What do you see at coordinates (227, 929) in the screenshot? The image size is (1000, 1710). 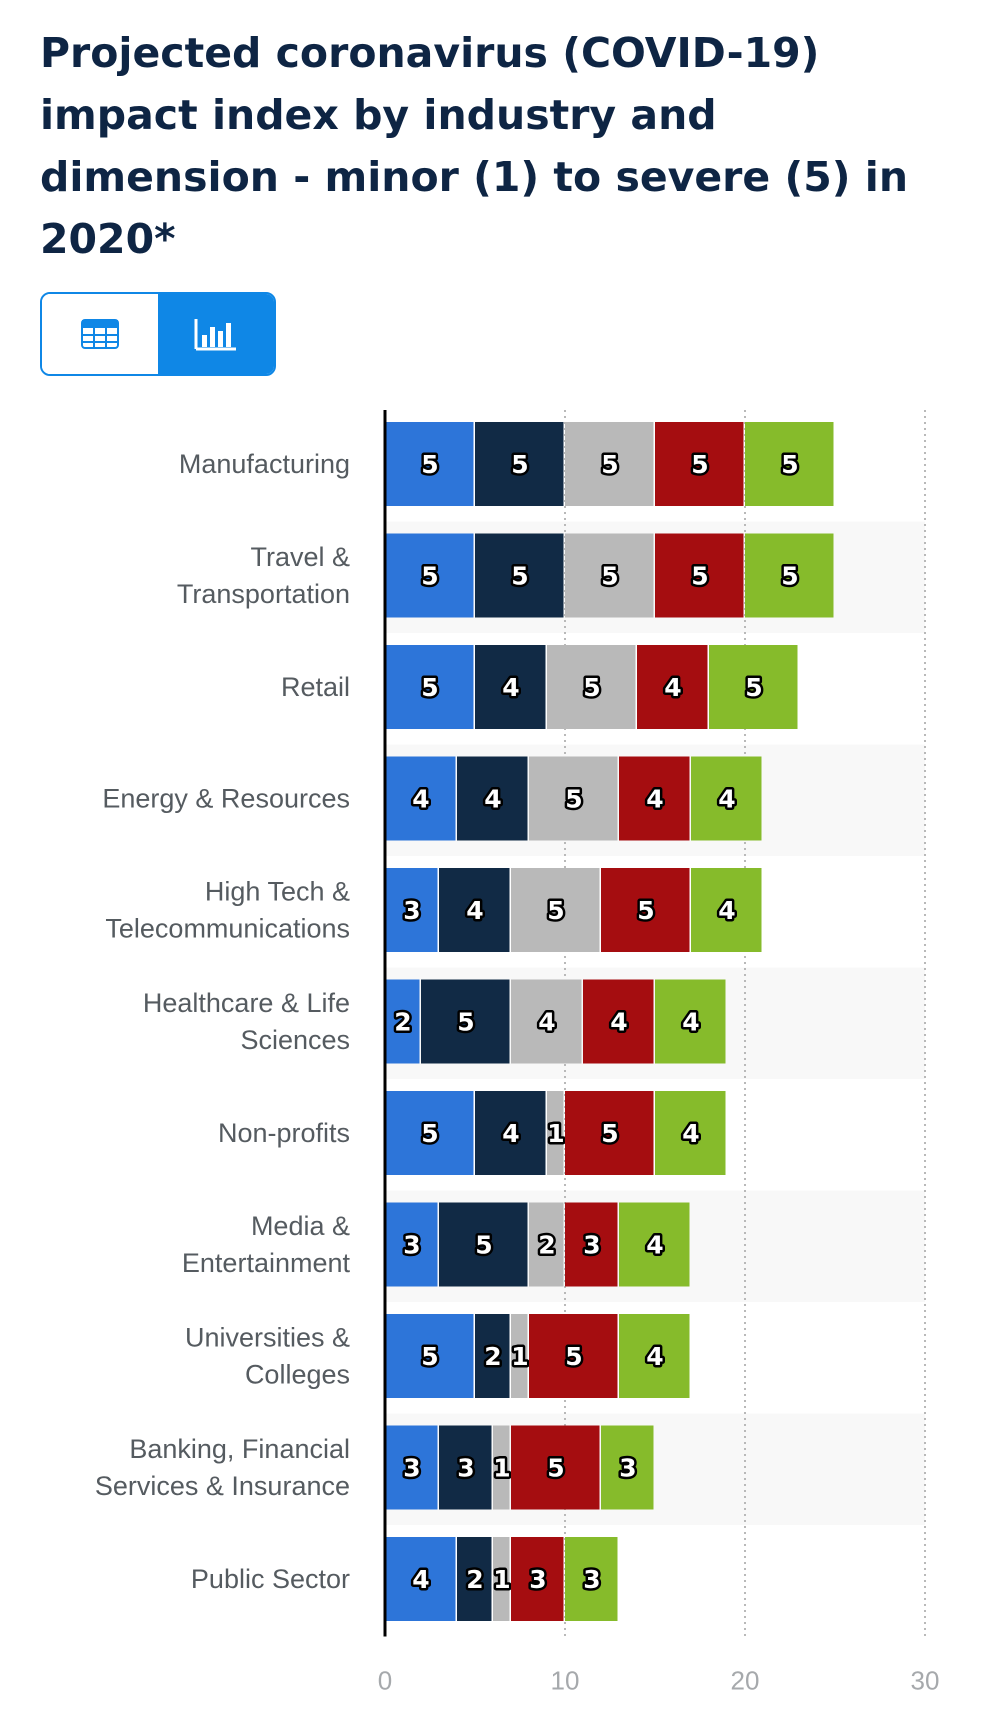 I see `category-label: Telecommunications` at bounding box center [227, 929].